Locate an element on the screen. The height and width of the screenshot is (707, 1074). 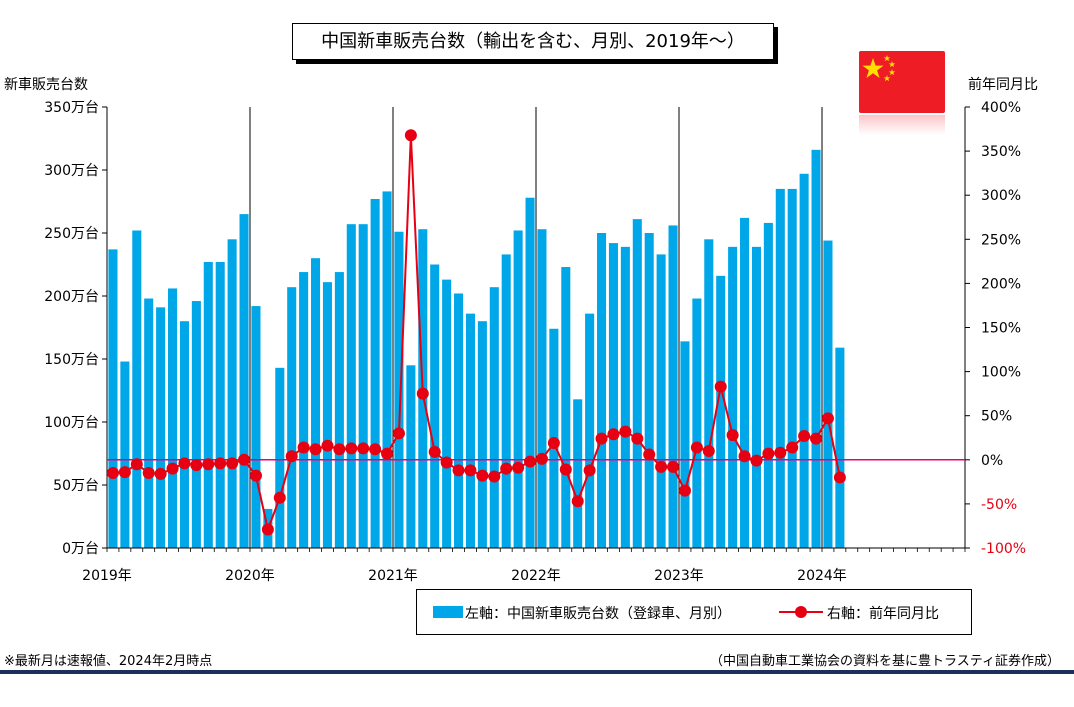
right-tick-label: -50% is located at coordinates (999, 505).